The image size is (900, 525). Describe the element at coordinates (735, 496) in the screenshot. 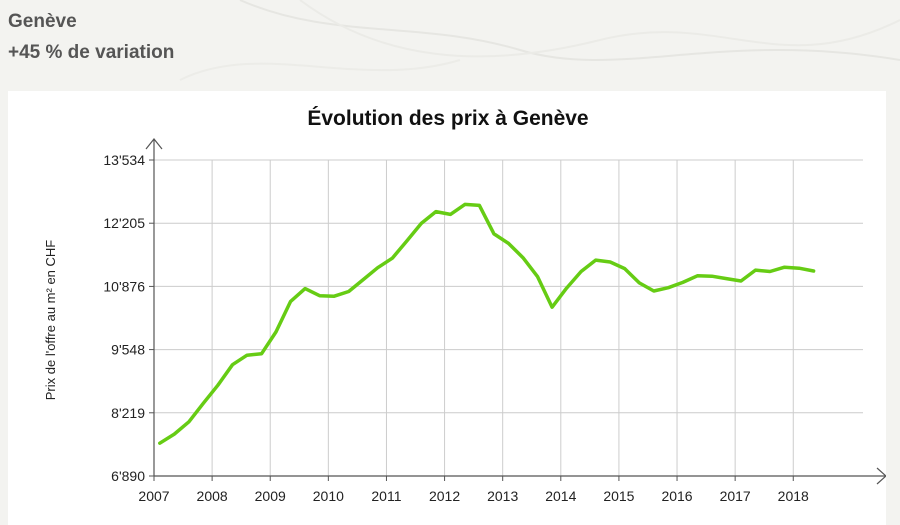

I see `x-tick-label: 2017` at that location.